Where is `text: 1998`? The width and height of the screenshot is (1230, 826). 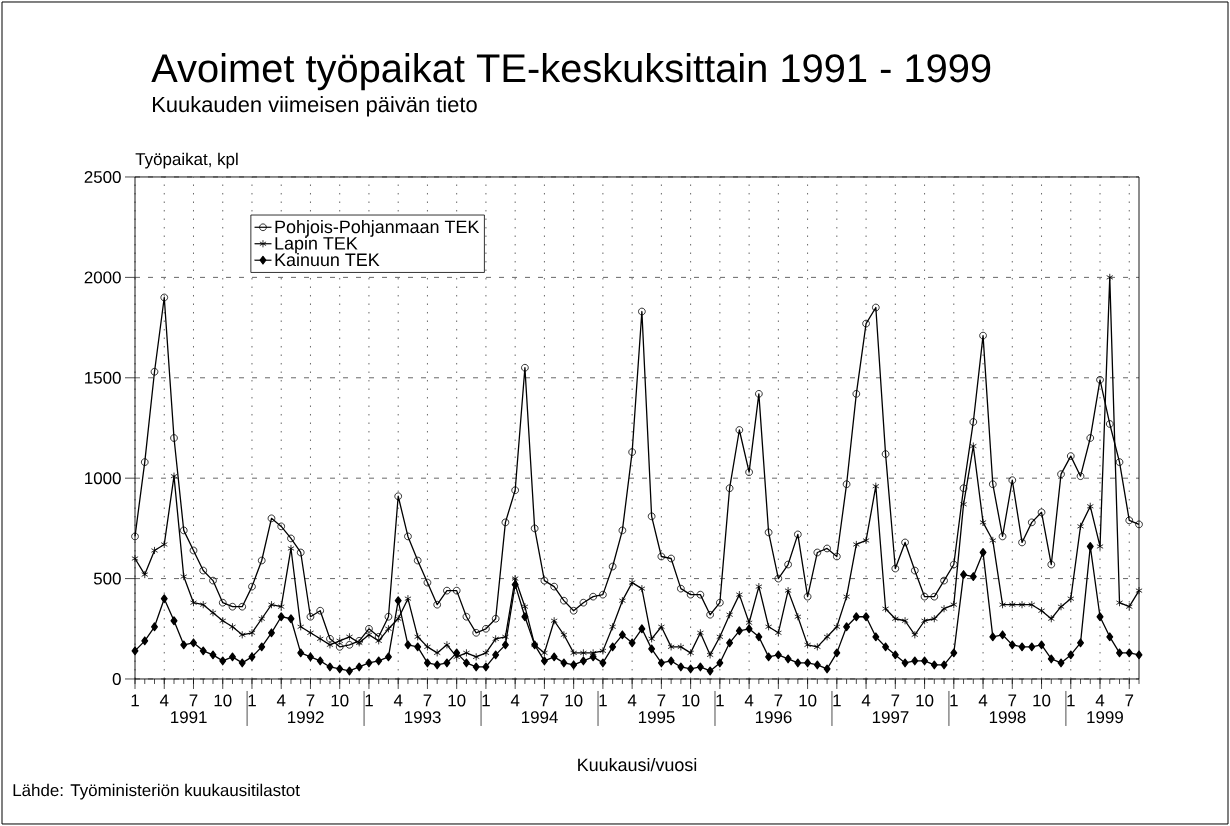 text: 1998 is located at coordinates (1007, 717).